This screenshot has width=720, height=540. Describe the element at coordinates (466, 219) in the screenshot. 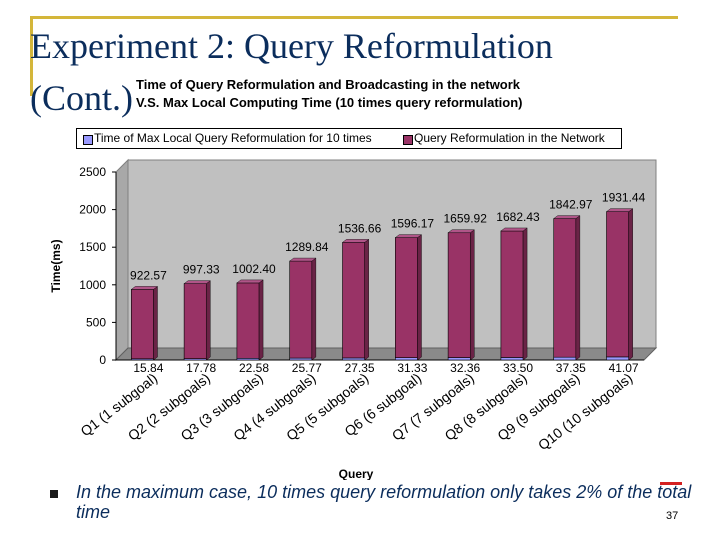

I see `data-label-network: 1659.92` at that location.